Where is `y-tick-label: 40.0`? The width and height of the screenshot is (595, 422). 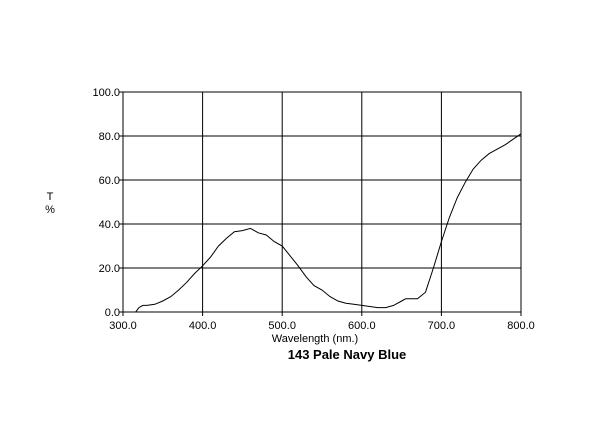
y-tick-label: 40.0 is located at coordinates (109, 225).